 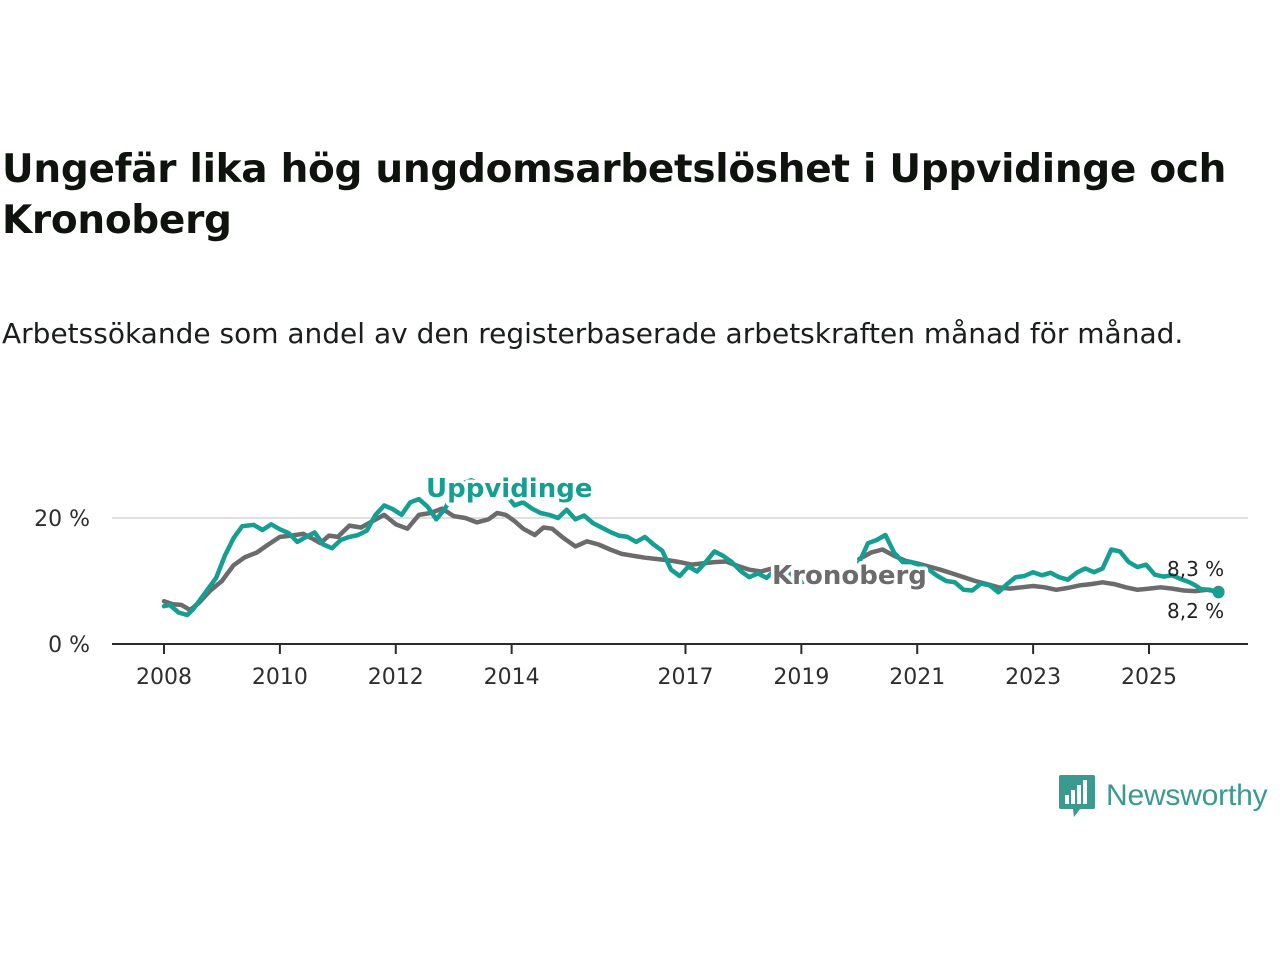 I want to click on x-tick-label: 2019, so click(x=801, y=677).